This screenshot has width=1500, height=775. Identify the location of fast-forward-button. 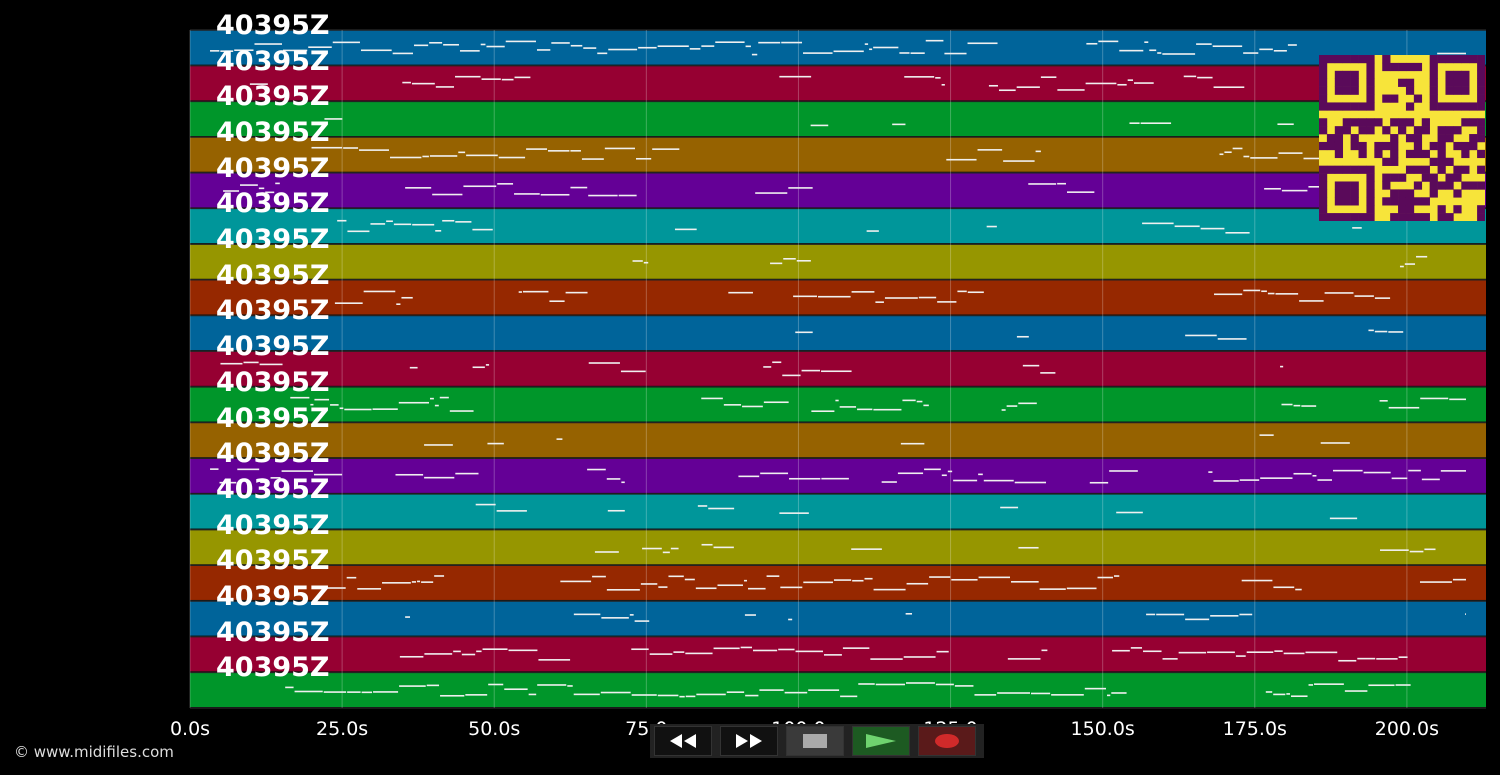
(749, 741).